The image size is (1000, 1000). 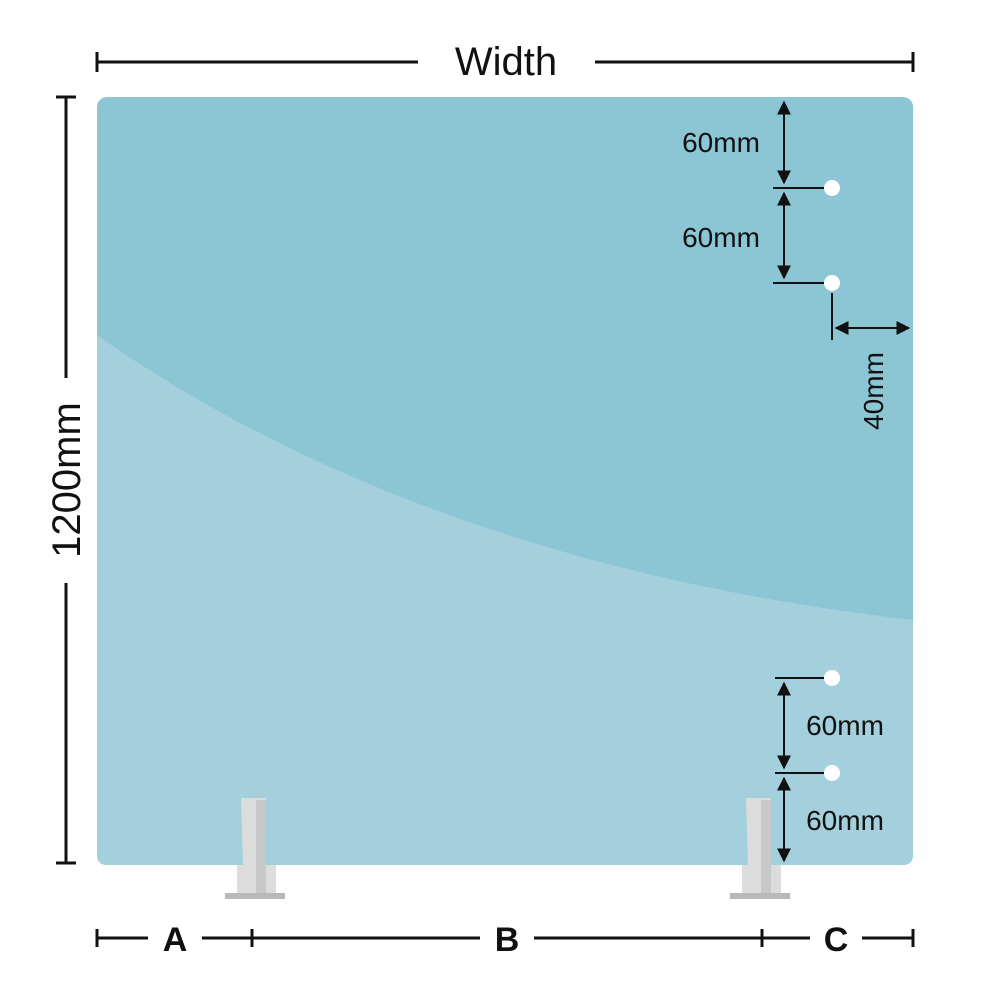 I want to click on mounting-holes, so click(x=832, y=480).